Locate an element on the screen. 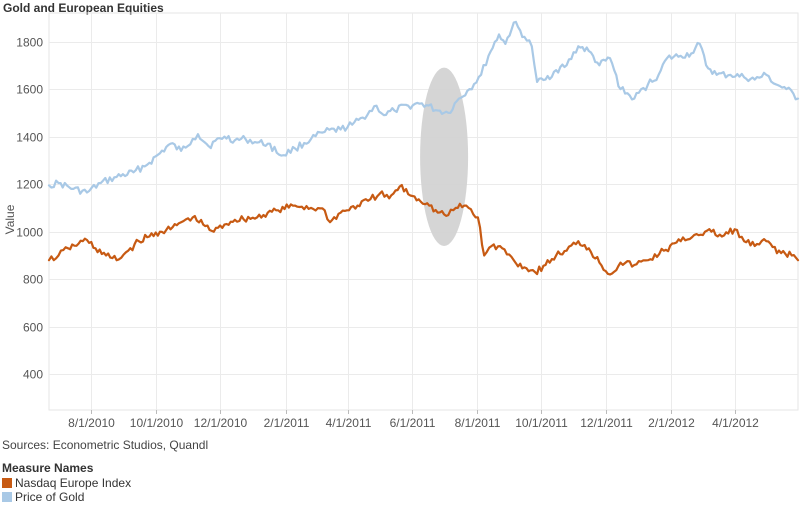 Image resolution: width=800 pixels, height=506 pixels. x-tick-label-4/1/2011: 4/1/2011 is located at coordinates (349, 423).